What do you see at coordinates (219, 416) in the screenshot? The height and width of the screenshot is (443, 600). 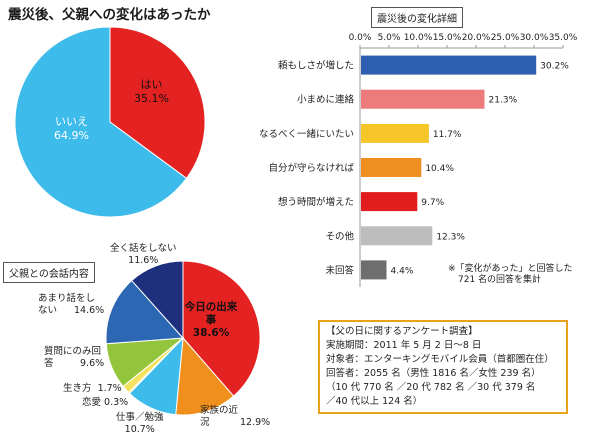 I see `pie2-family-name: 家族の近況` at bounding box center [219, 416].